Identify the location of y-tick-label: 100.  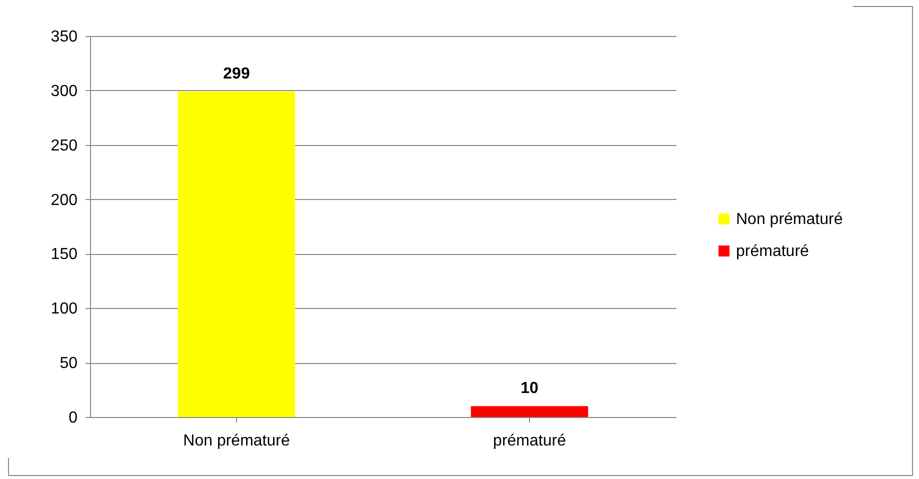
(64, 309).